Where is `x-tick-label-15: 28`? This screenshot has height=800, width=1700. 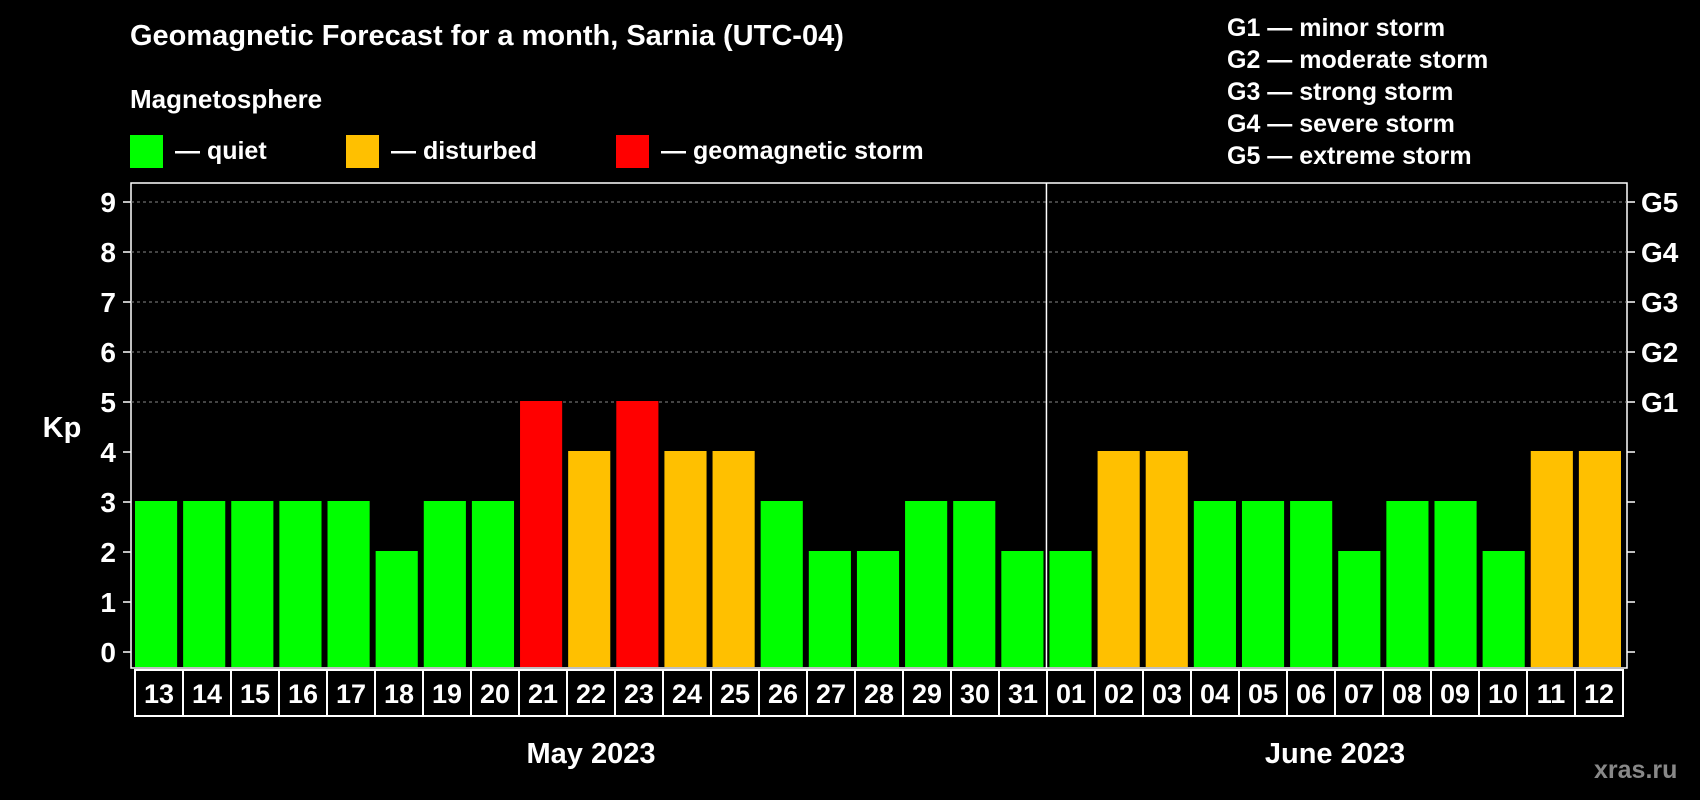
x-tick-label-15: 28 is located at coordinates (879, 694).